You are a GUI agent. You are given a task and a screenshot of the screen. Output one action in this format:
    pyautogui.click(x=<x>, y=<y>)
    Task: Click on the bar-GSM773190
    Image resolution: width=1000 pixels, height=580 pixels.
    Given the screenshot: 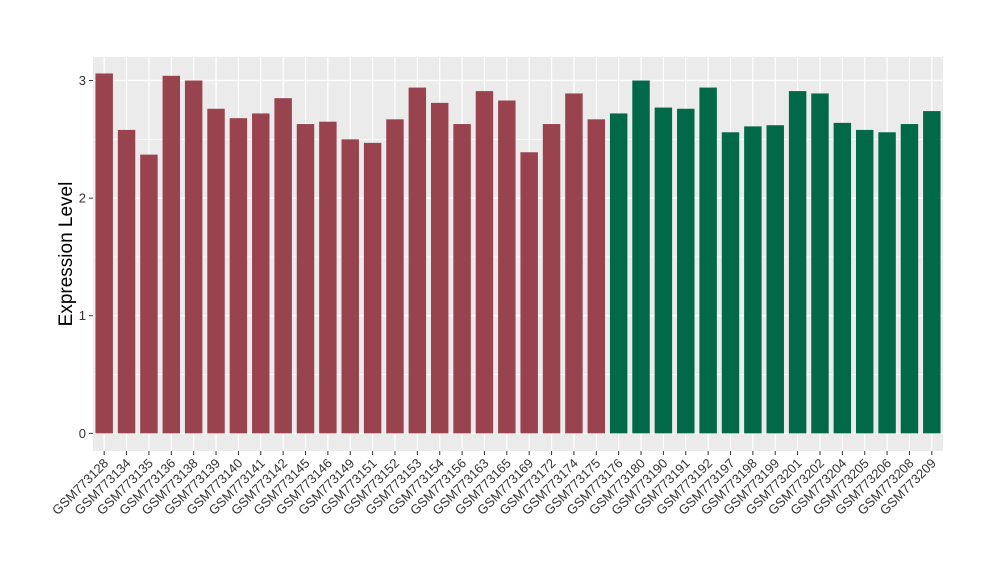 What is the action you would take?
    pyautogui.click(x=663, y=270)
    